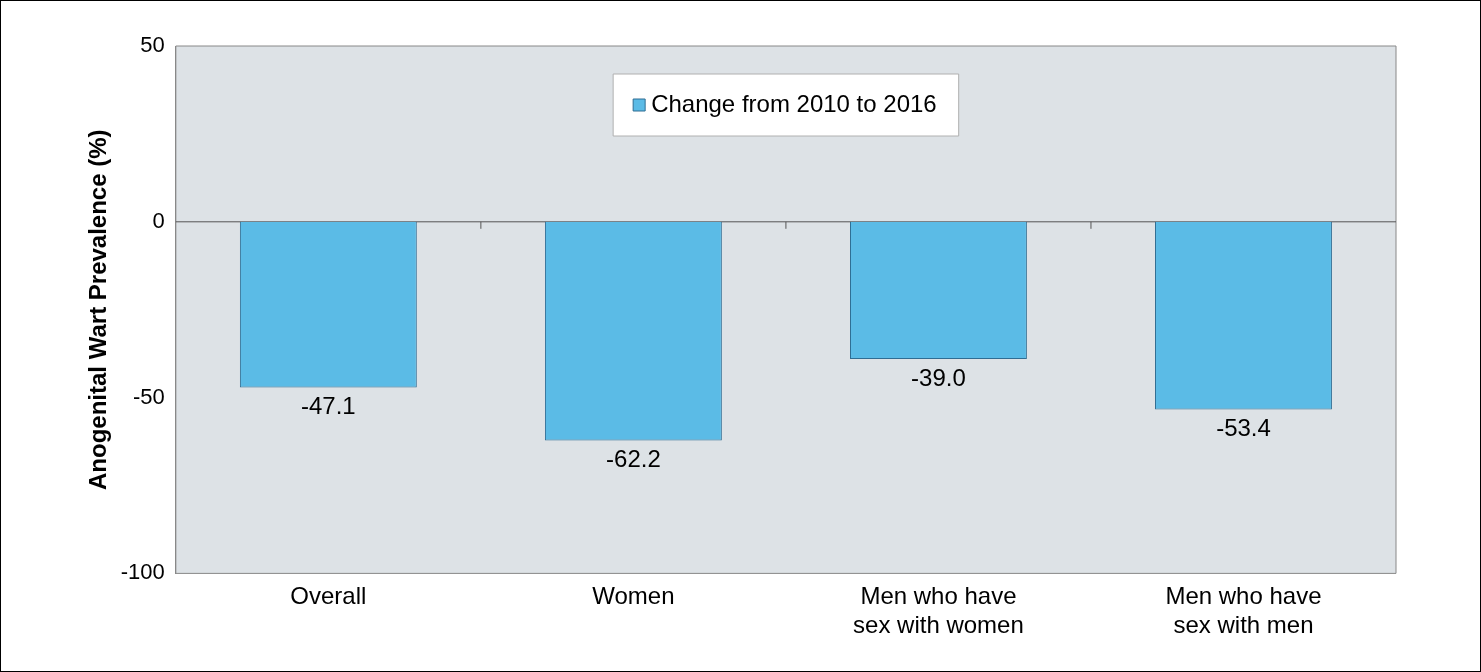 This screenshot has width=1481, height=672. Describe the element at coordinates (149, 396) in the screenshot. I see `y-tick-label: -50` at that location.